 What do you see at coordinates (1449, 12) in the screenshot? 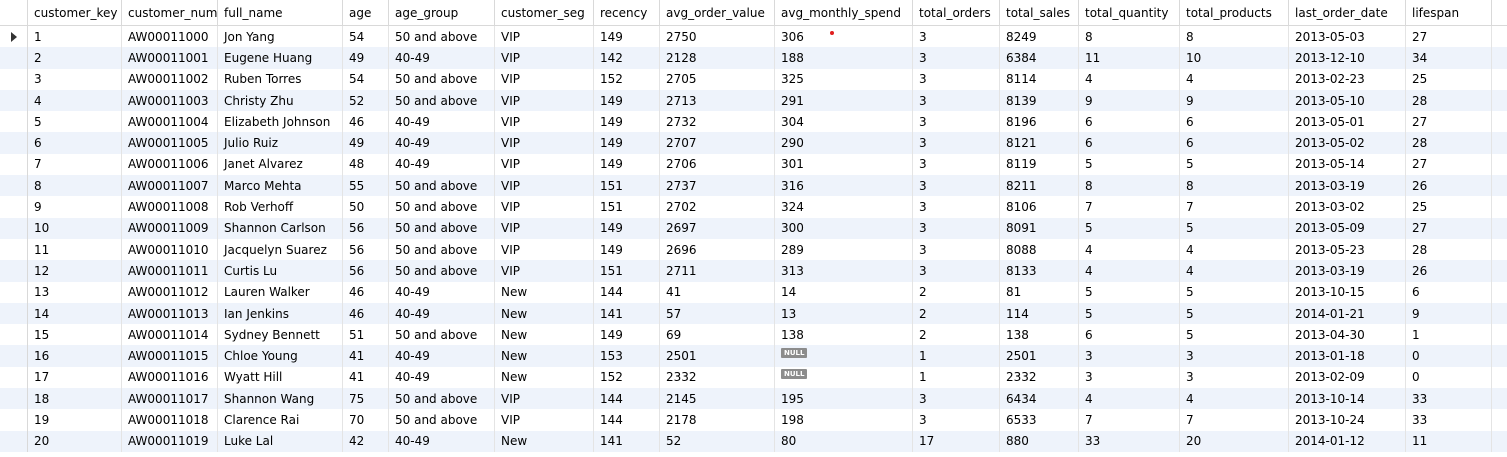
I see `column-header-lifespan: lifespan` at bounding box center [1449, 12].